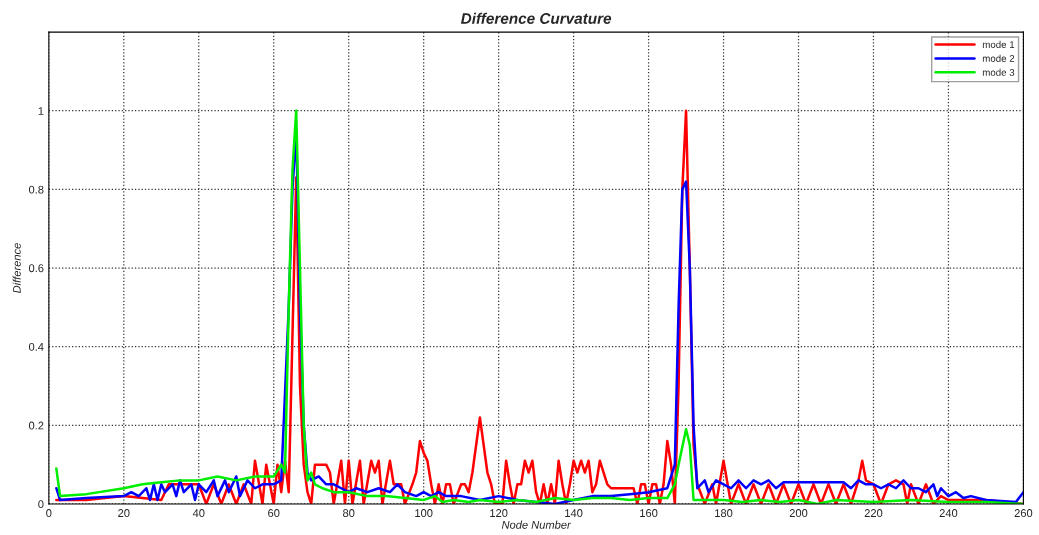  I want to click on x-tick-label: 260, so click(1023, 513).